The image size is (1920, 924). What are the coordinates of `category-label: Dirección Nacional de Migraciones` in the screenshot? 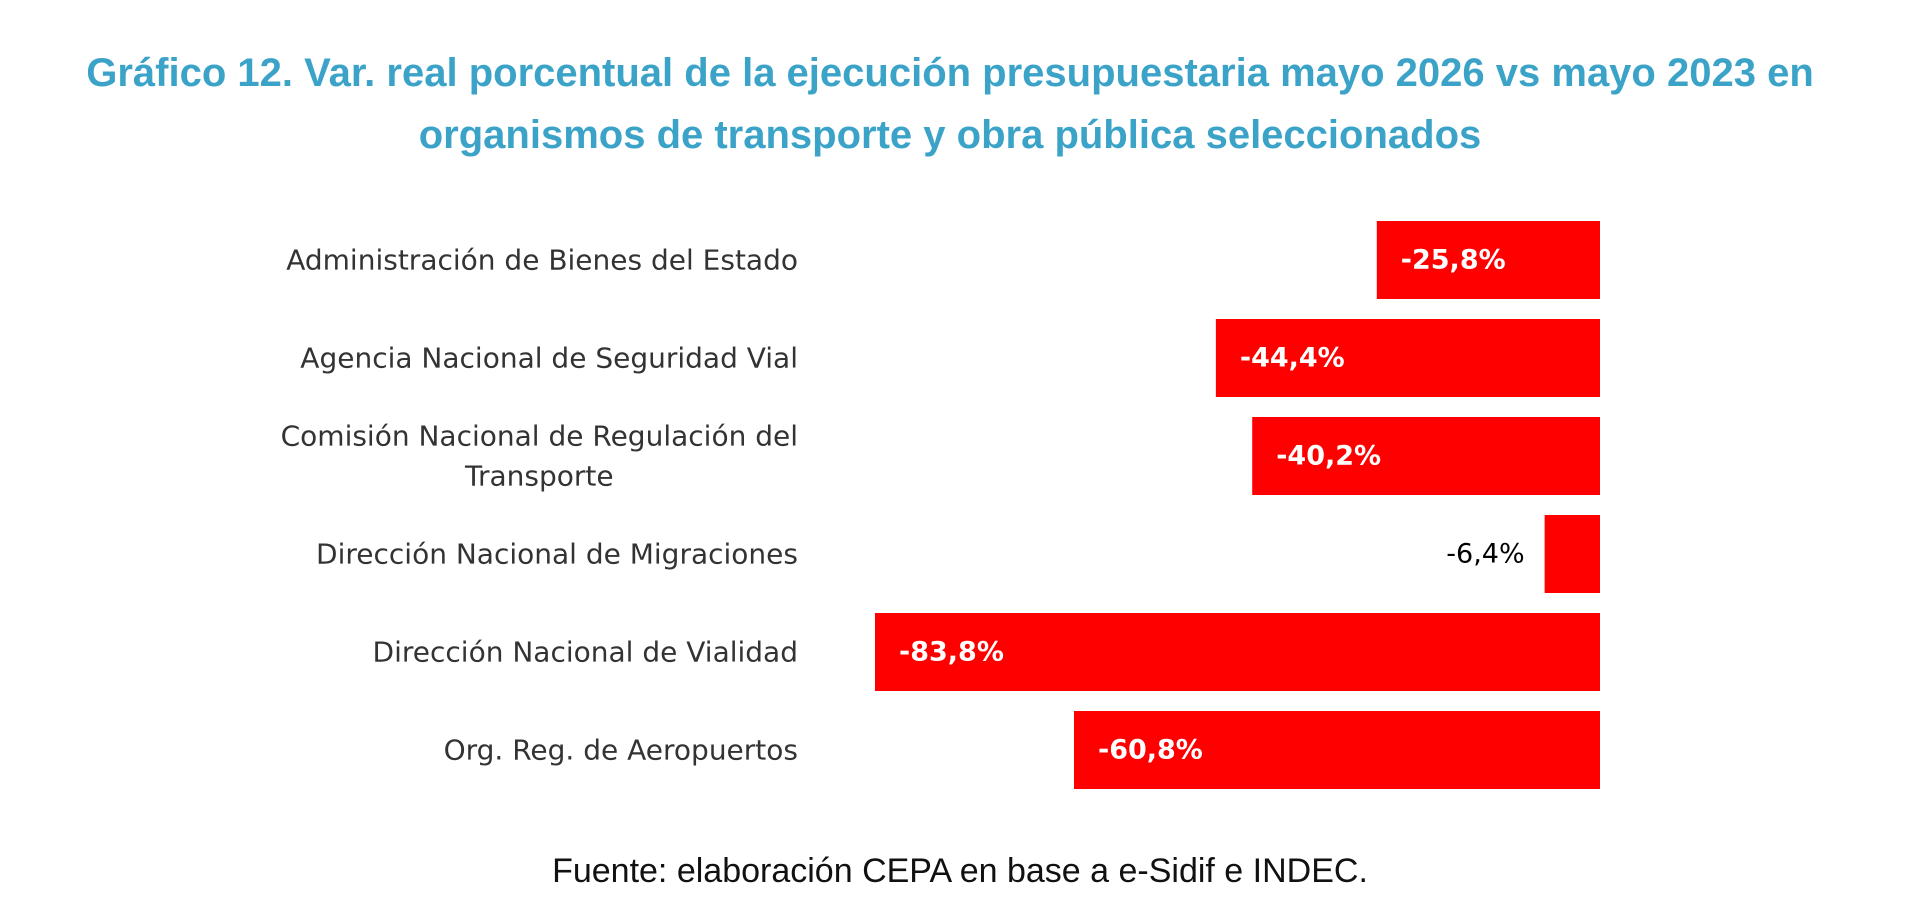 It's located at (557, 554).